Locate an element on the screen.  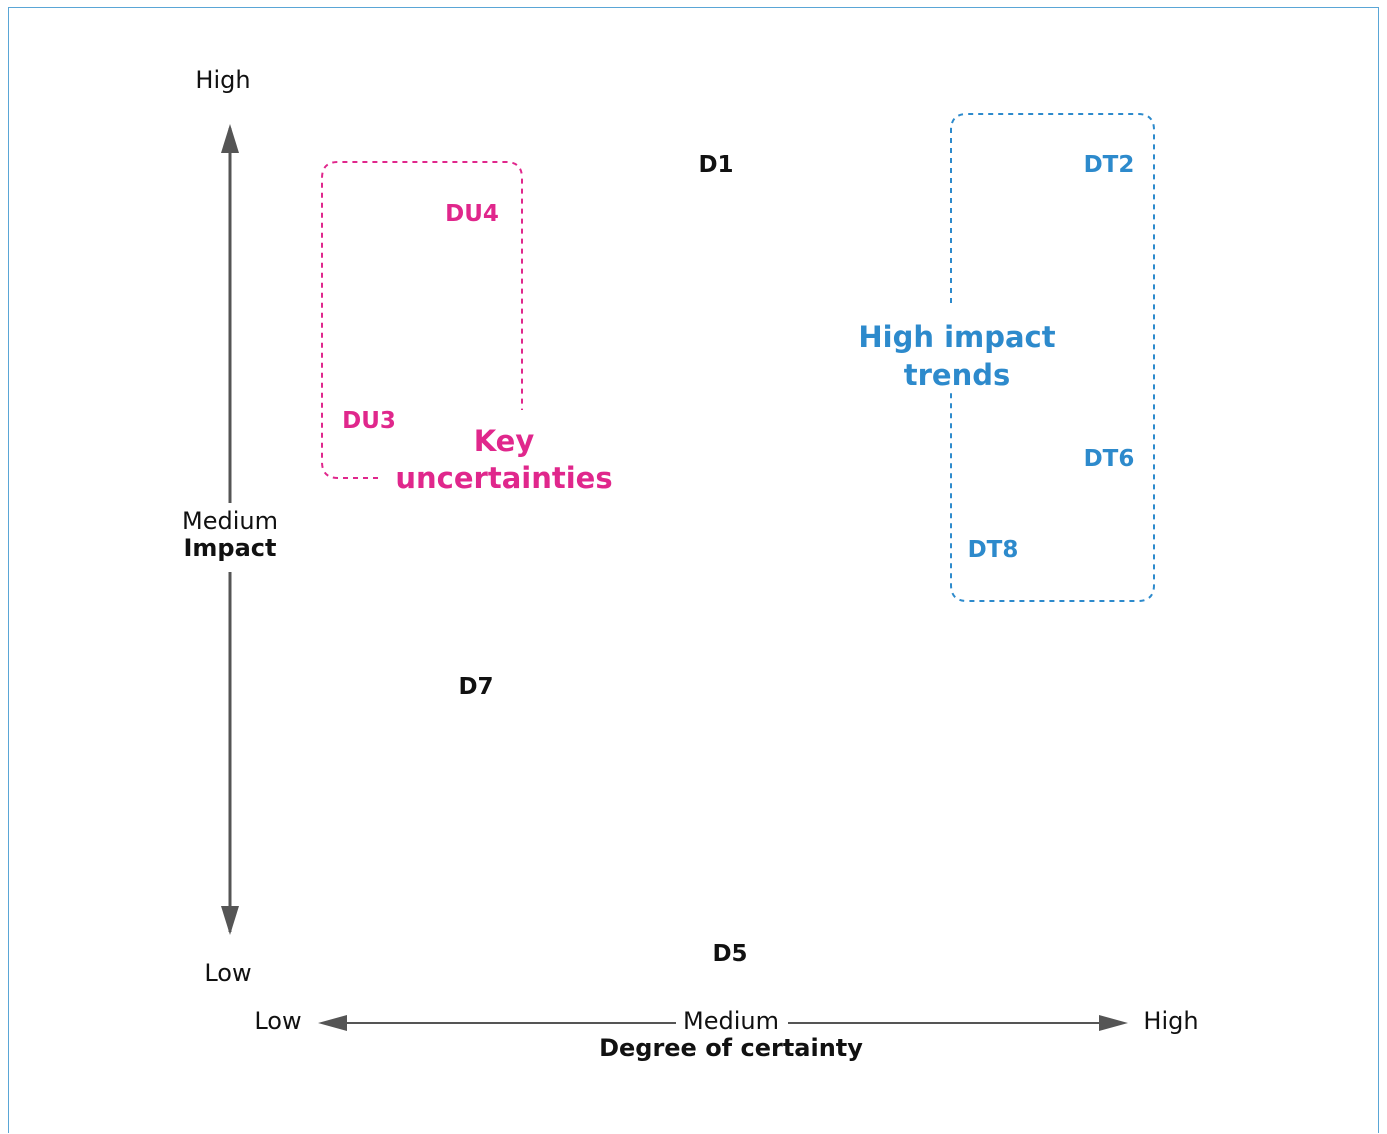
high-impact-trends-box is located at coordinates (1052, 357).